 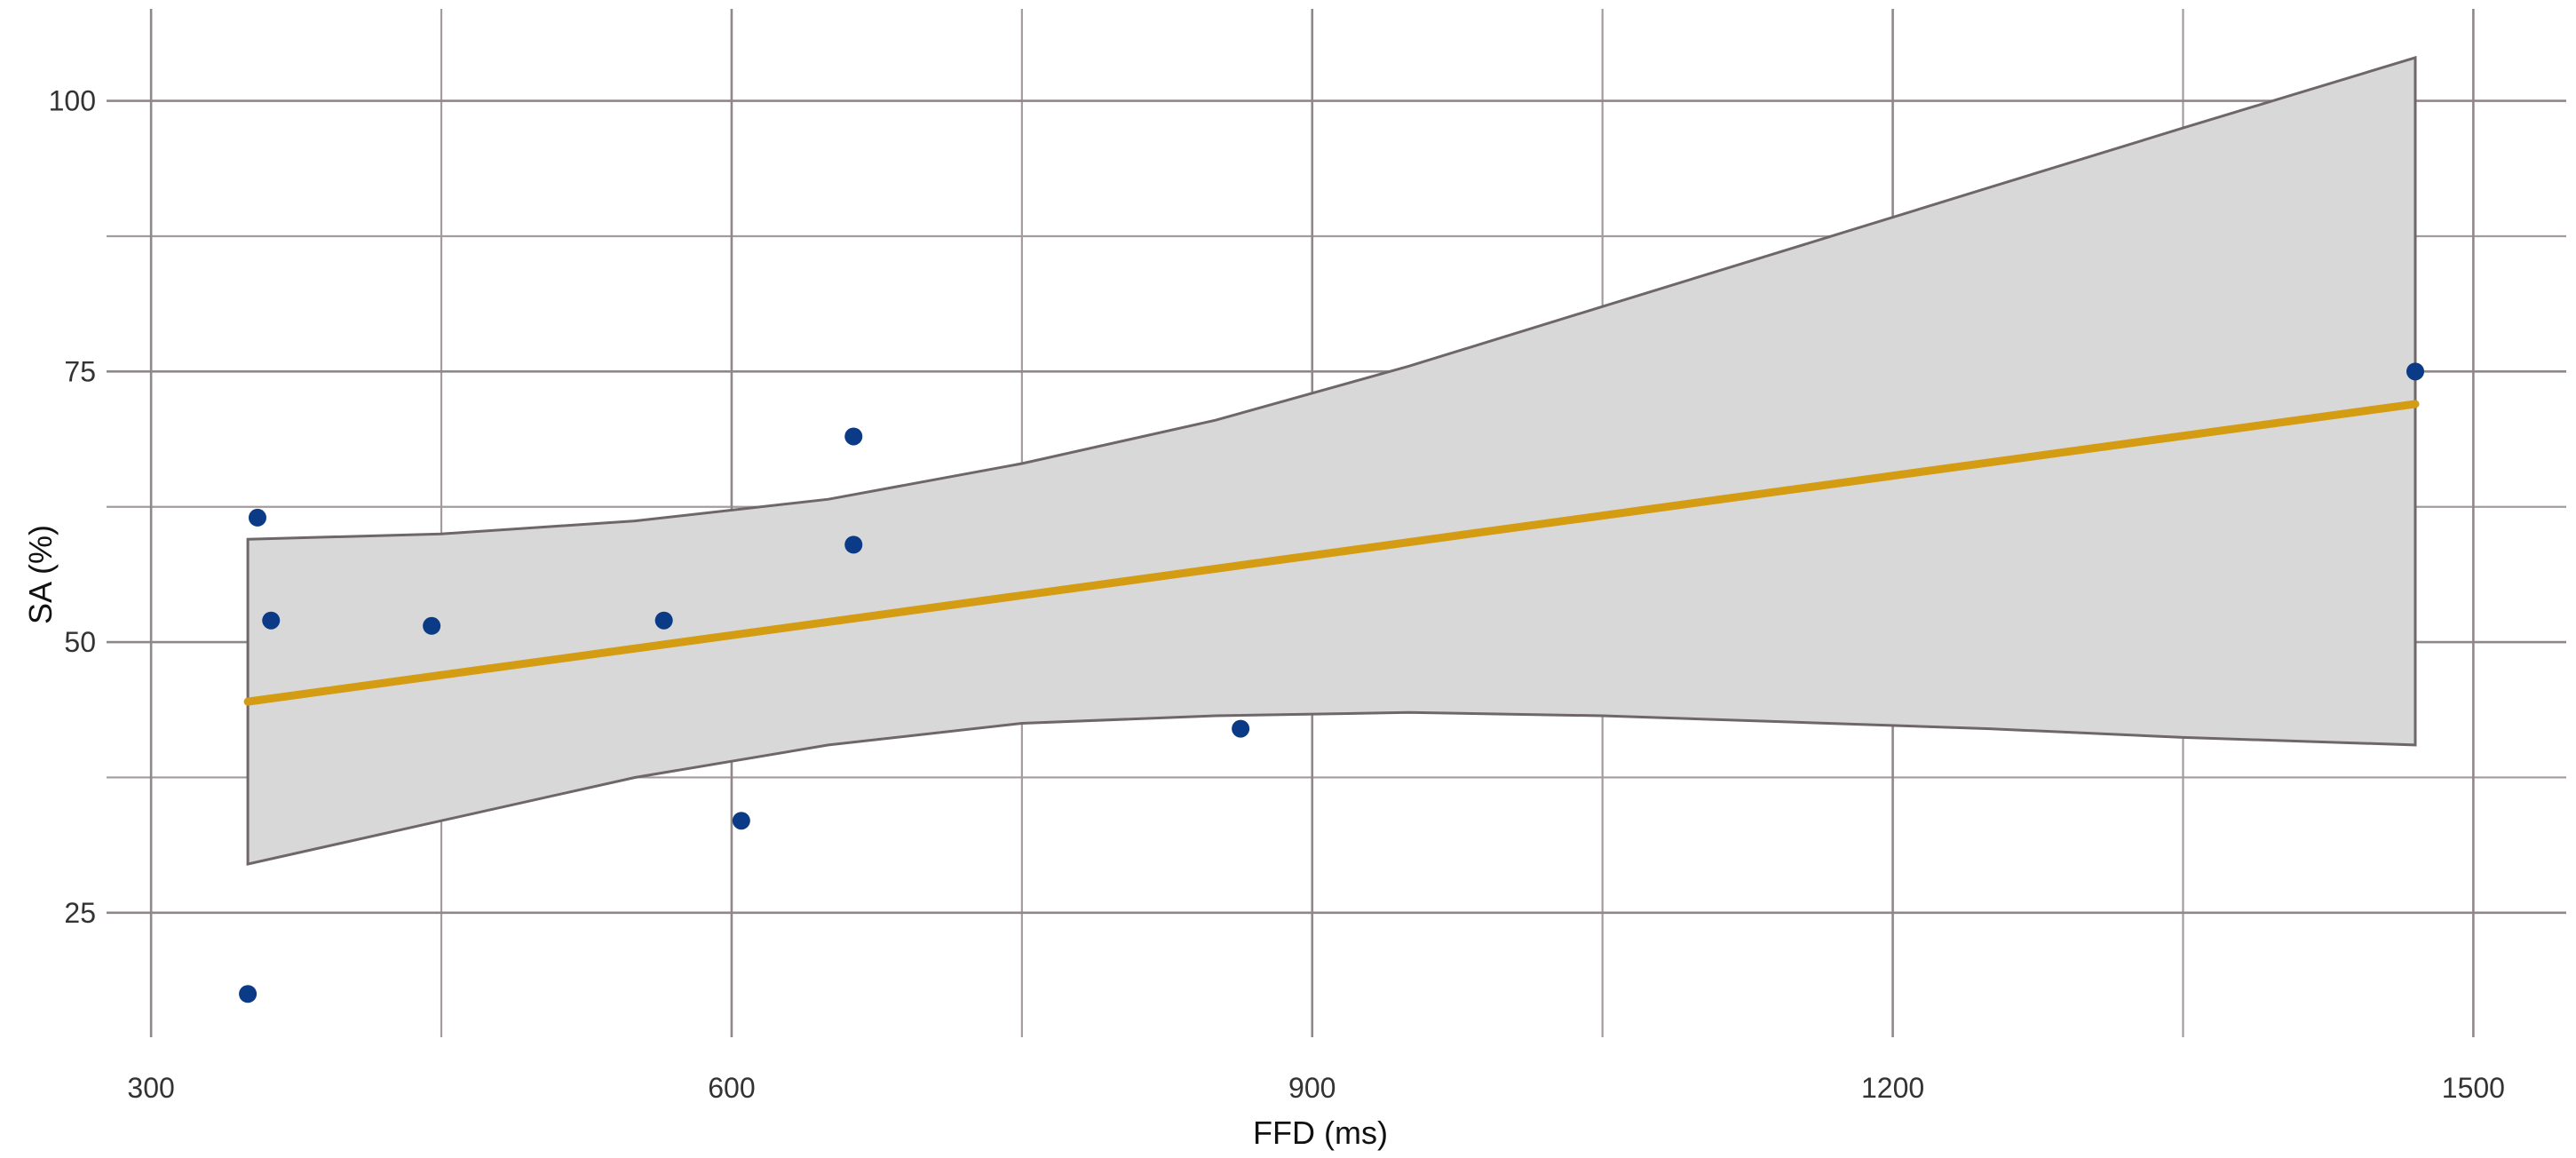 What do you see at coordinates (72, 101) in the screenshot?
I see `y-tick-label: 100` at bounding box center [72, 101].